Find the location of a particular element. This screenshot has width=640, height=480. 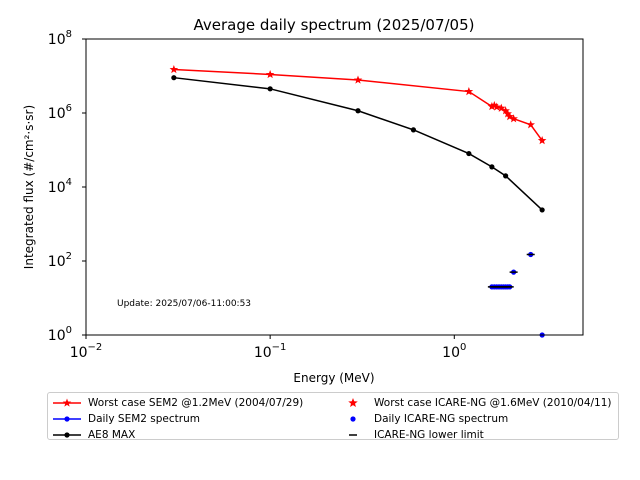

y-tick-label: 10² is located at coordinates (60, 260).